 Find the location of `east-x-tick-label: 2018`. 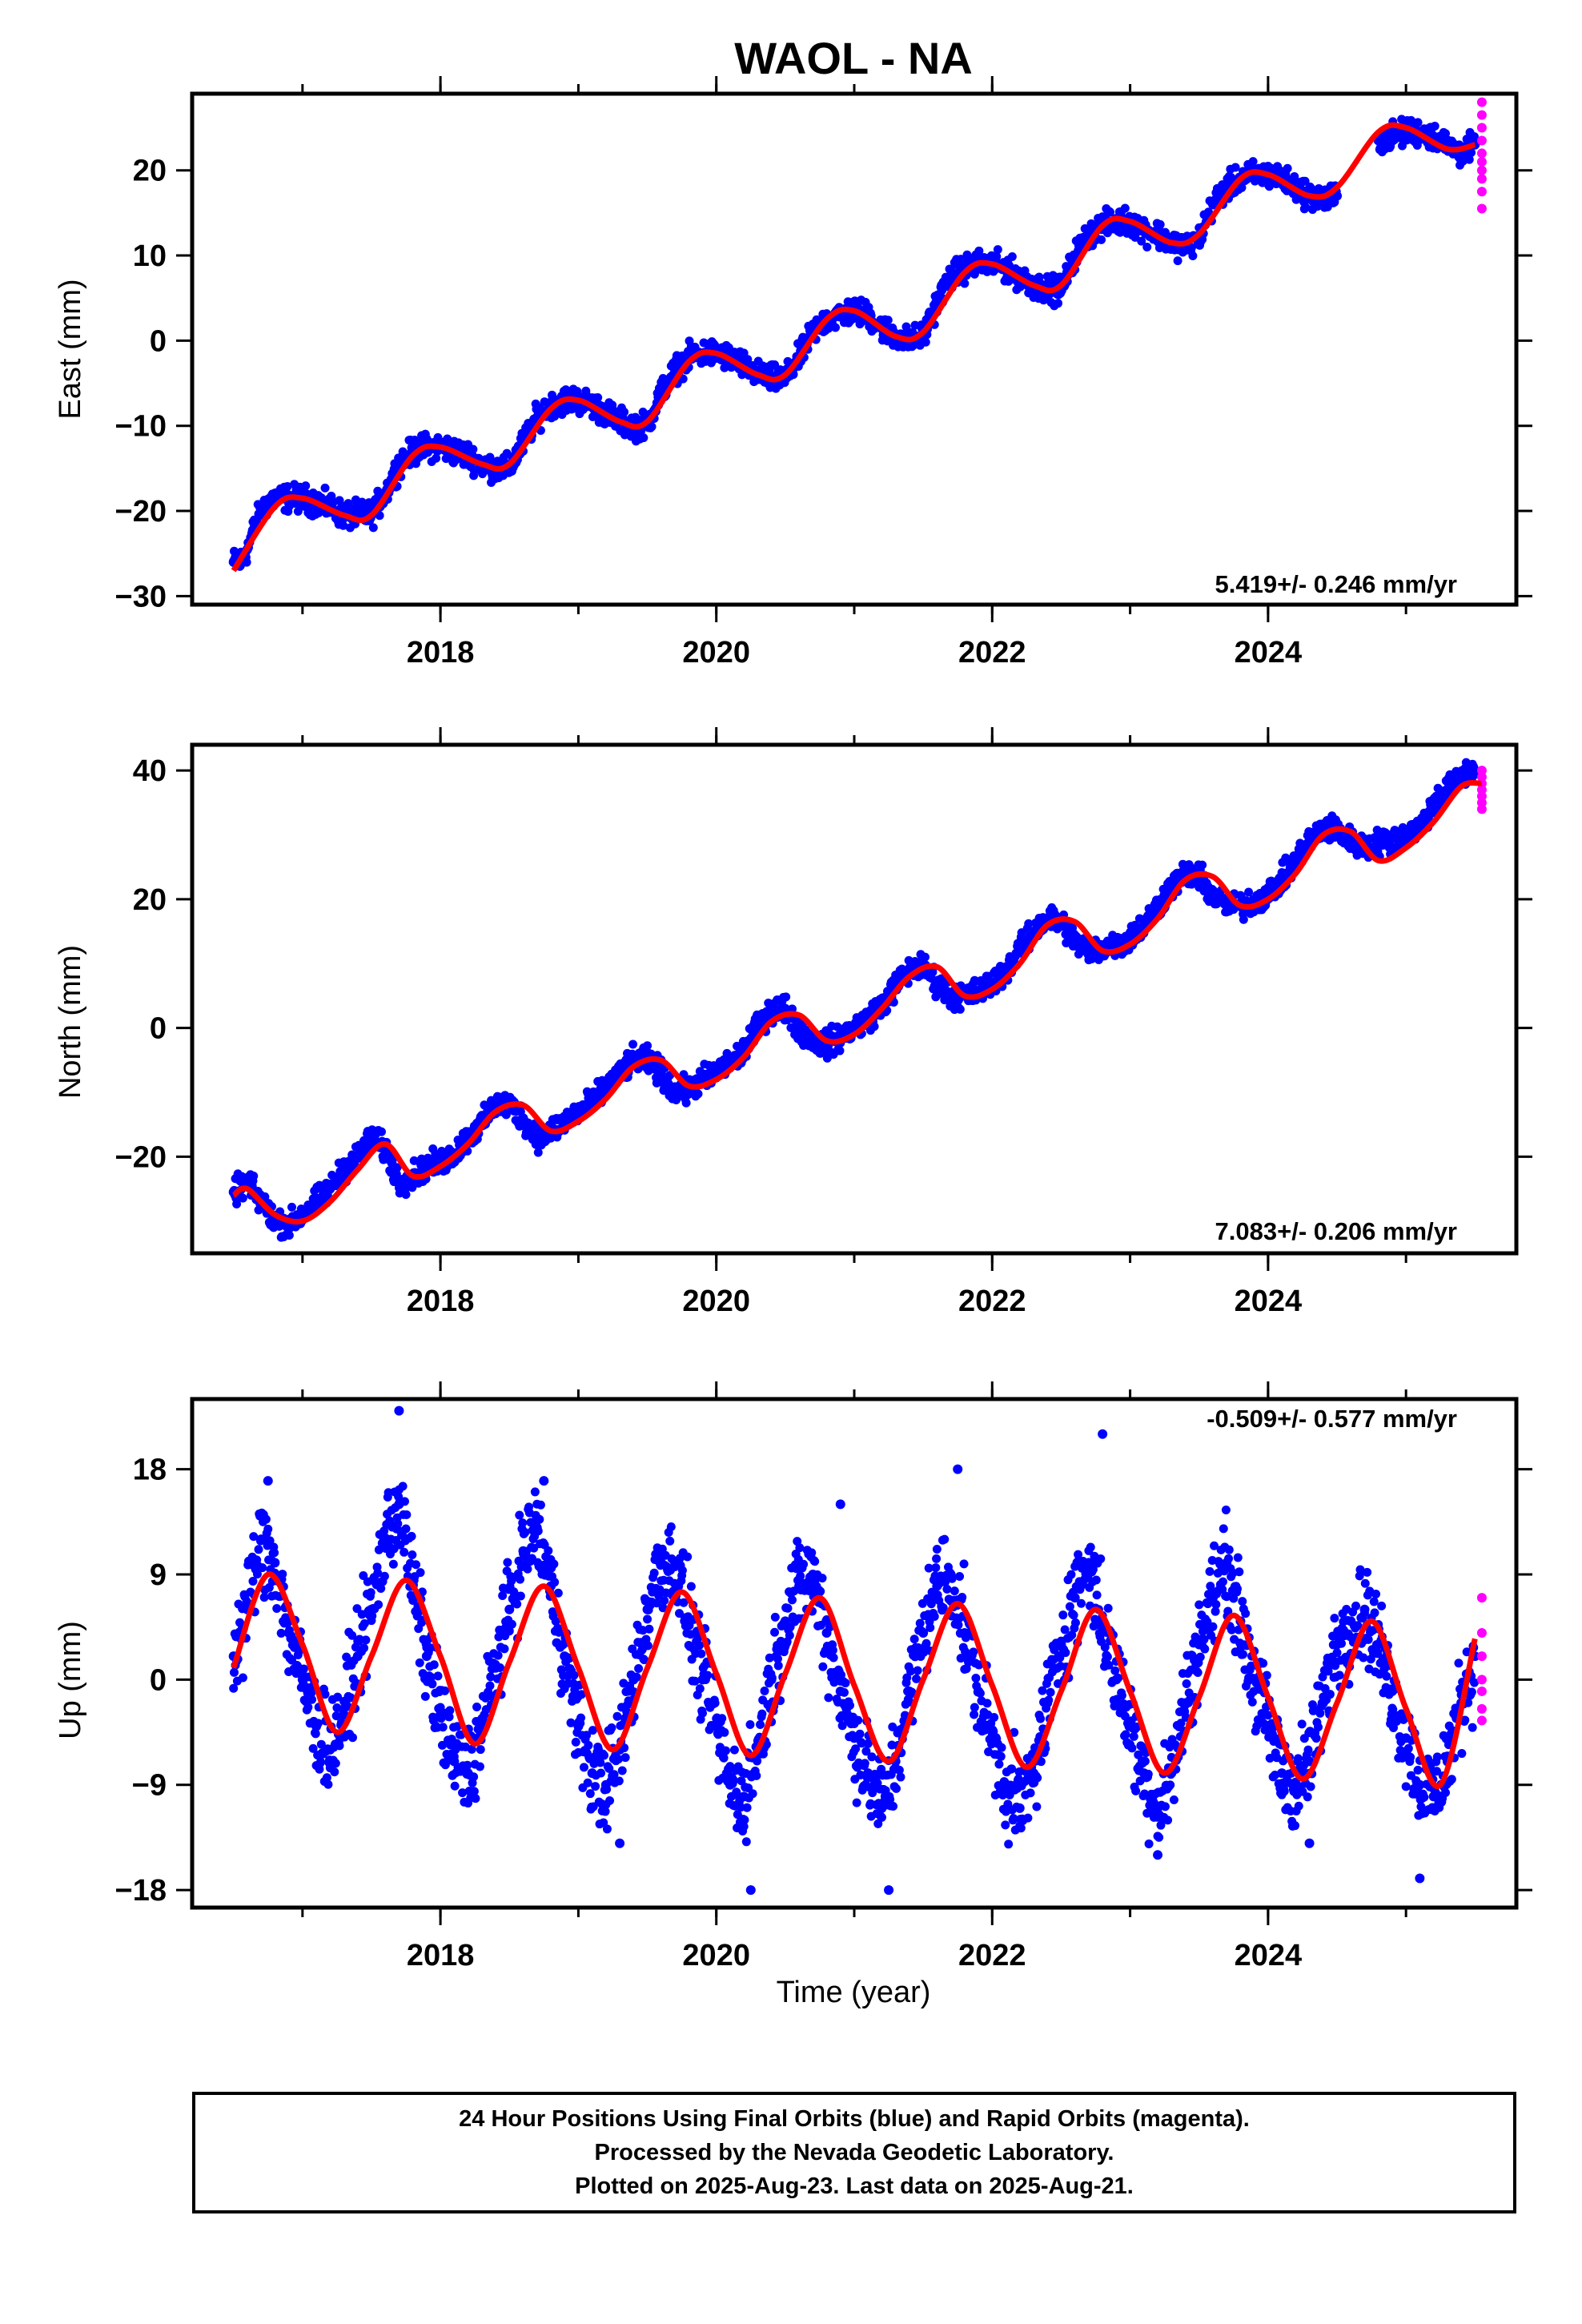

east-x-tick-label: 2018 is located at coordinates (441, 652).